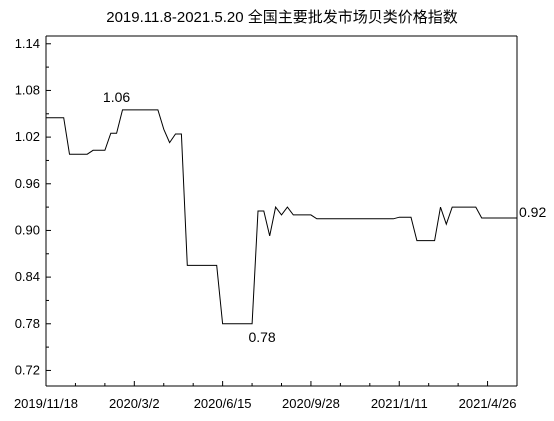 The height and width of the screenshot is (421, 554). What do you see at coordinates (46, 403) in the screenshot?
I see `x-tick-label: 2019/11/18` at bounding box center [46, 403].